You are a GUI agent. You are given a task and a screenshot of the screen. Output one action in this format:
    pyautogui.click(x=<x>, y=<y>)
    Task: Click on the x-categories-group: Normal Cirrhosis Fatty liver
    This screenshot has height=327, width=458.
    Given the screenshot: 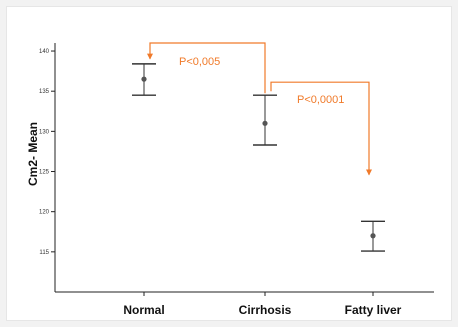 What is the action you would take?
    pyautogui.click(x=262, y=304)
    